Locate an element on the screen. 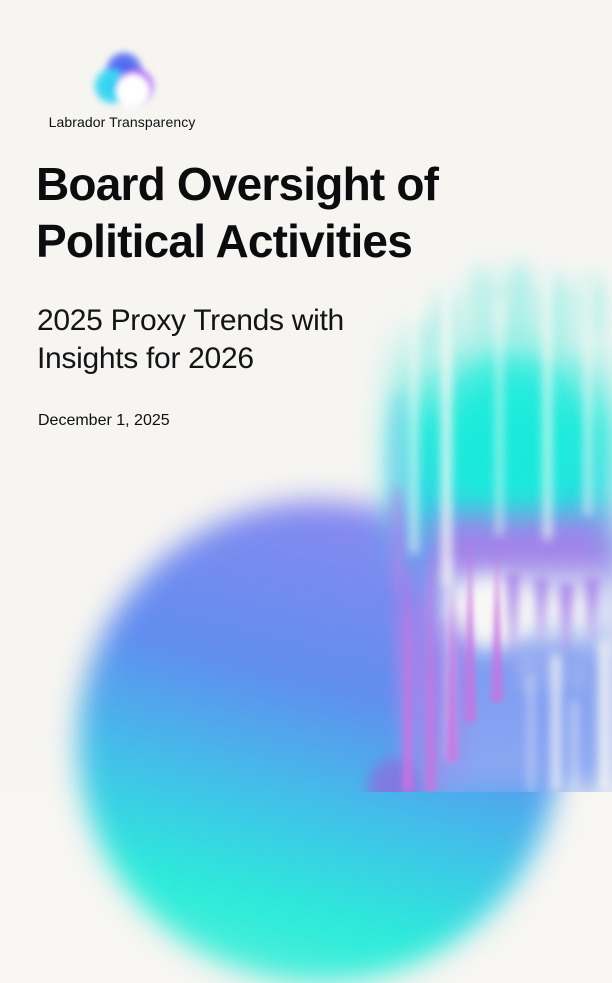  report-date: December 1, 2025 is located at coordinates (104, 420).